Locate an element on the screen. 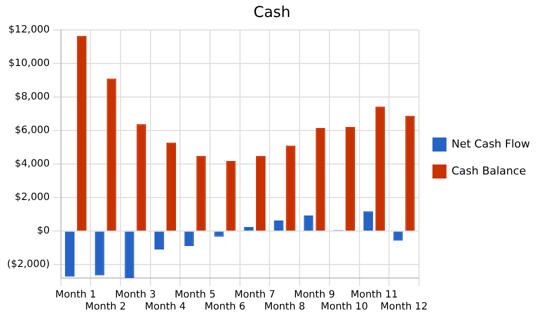 The height and width of the screenshot is (318, 550). y-tick-label: $8,000 is located at coordinates (32, 97).